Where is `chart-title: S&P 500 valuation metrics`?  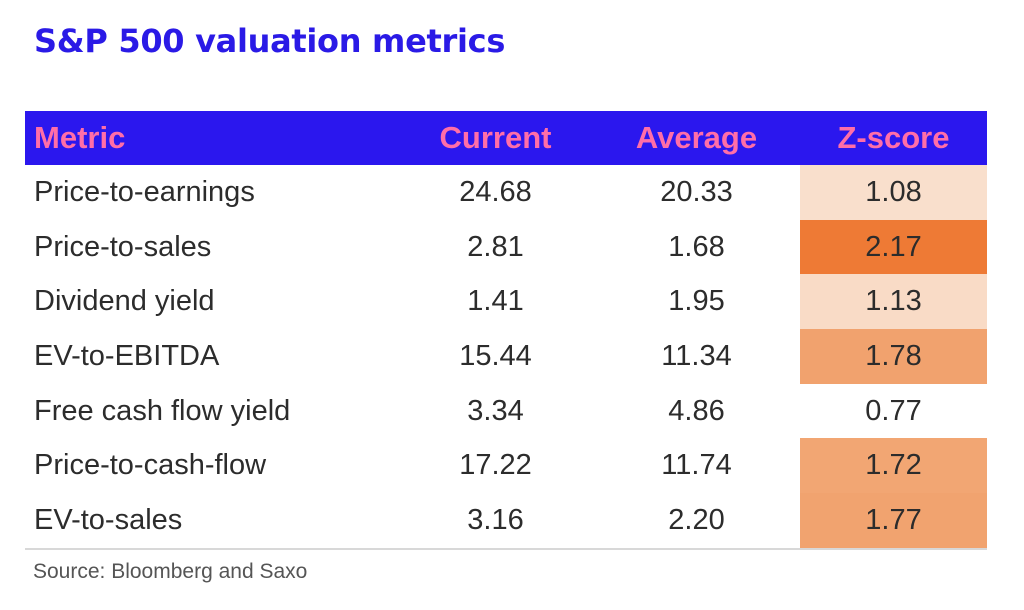 chart-title: S&P 500 valuation metrics is located at coordinates (270, 41).